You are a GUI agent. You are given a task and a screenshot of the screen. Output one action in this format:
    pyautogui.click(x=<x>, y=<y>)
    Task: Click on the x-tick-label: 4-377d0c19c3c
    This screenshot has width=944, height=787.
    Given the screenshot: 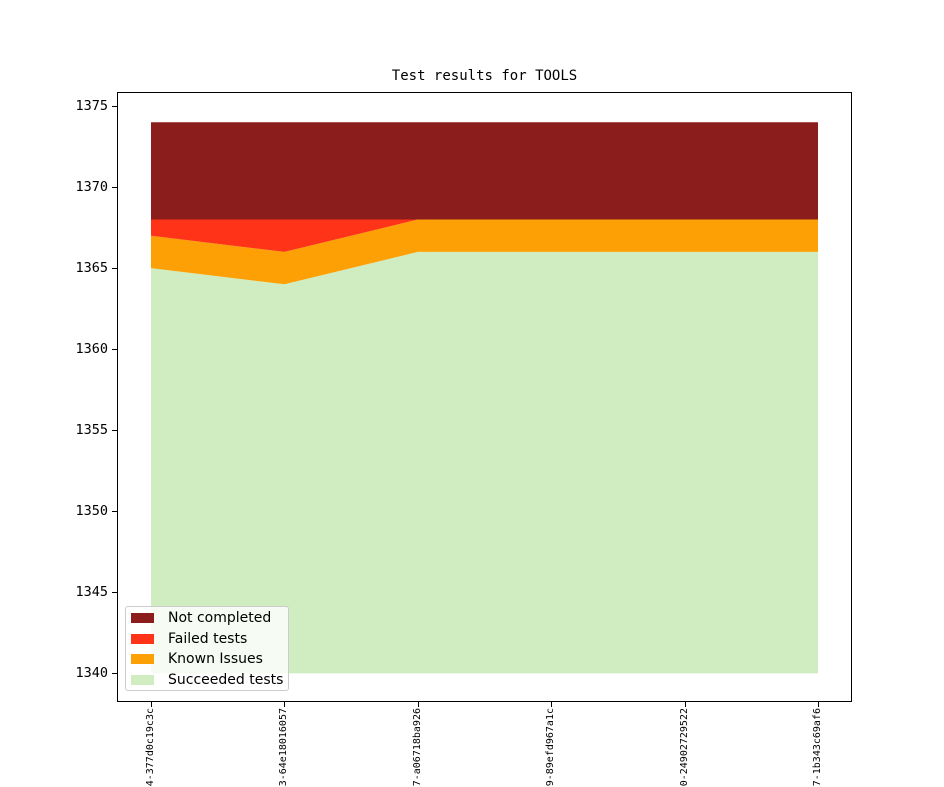 What is the action you would take?
    pyautogui.click(x=150, y=747)
    